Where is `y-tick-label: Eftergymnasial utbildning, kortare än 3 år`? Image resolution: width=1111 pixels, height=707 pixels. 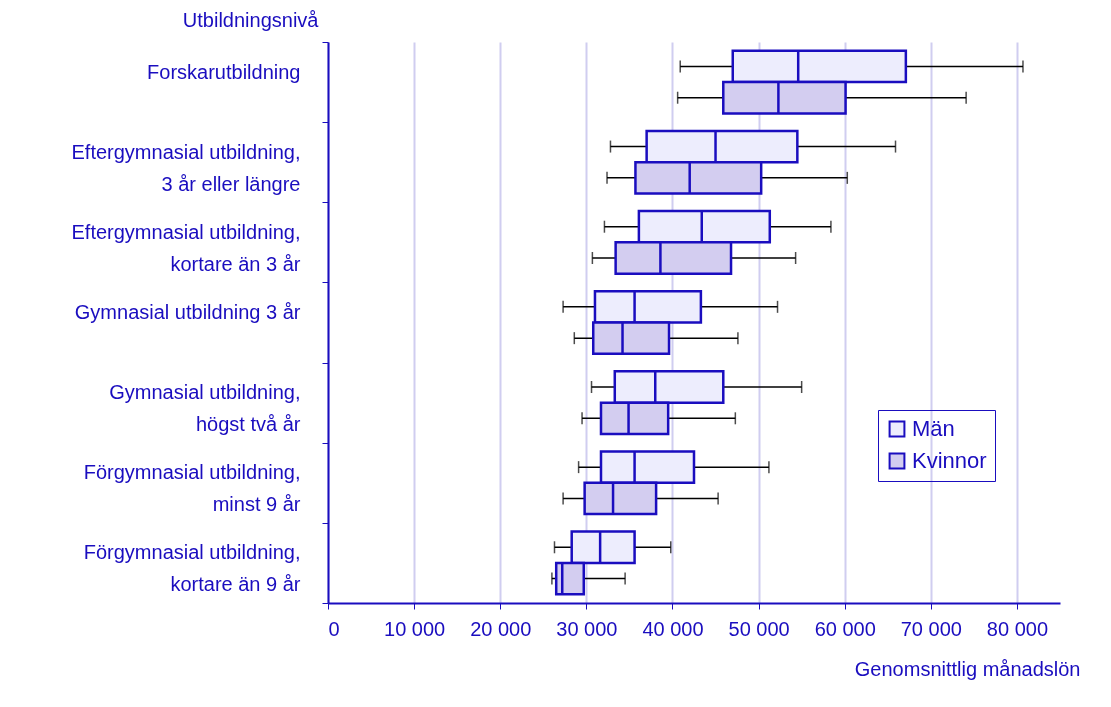 y-tick-label: Eftergymnasial utbildning, kortare än 3 år is located at coordinates (186, 247).